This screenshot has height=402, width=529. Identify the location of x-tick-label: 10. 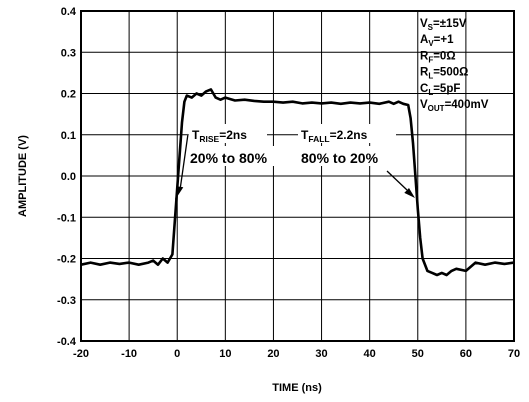
(225, 354).